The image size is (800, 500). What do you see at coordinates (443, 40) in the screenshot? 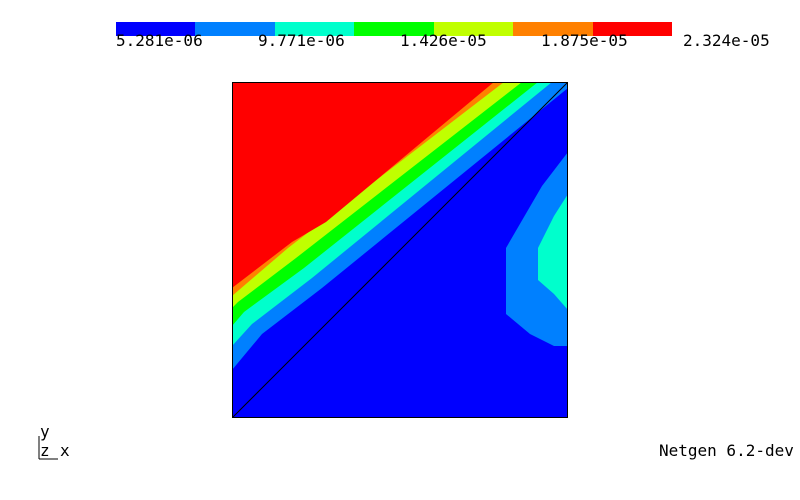
I see `colorbar-label-2: 1.426e-05` at bounding box center [443, 40].